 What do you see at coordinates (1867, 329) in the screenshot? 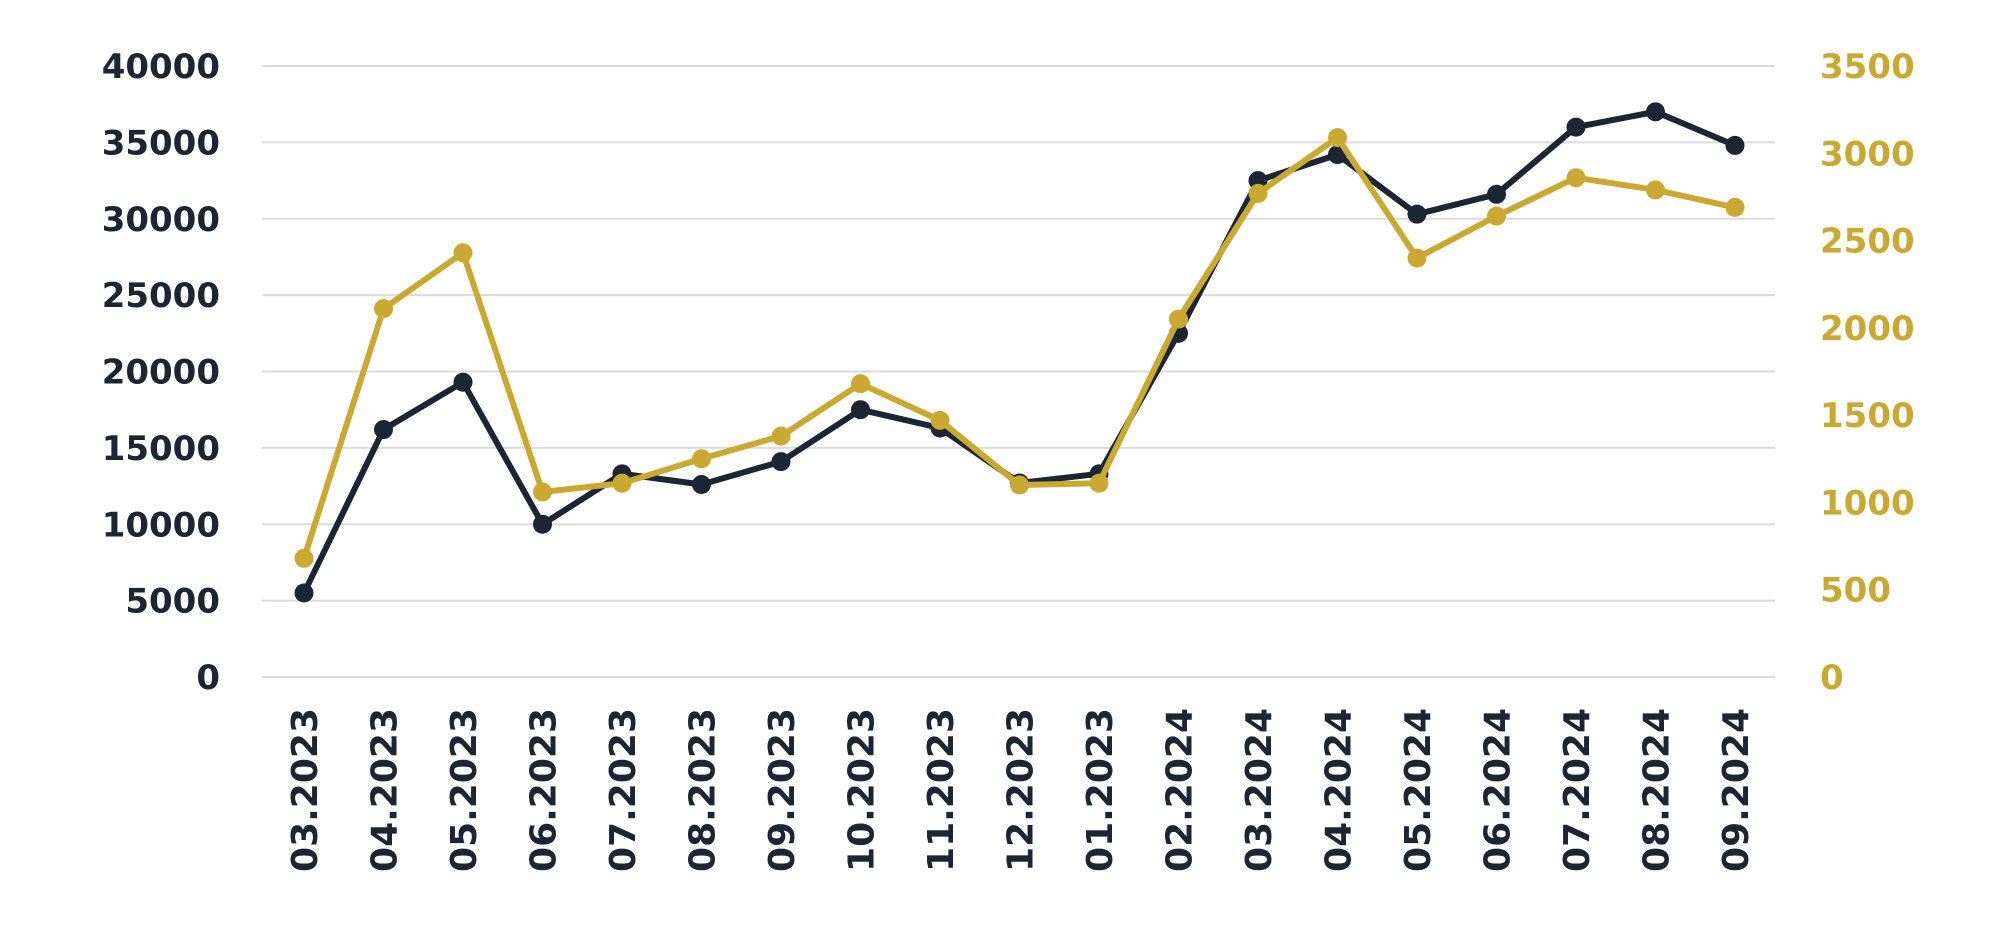
I see `right-tick-label: 2000` at bounding box center [1867, 329].